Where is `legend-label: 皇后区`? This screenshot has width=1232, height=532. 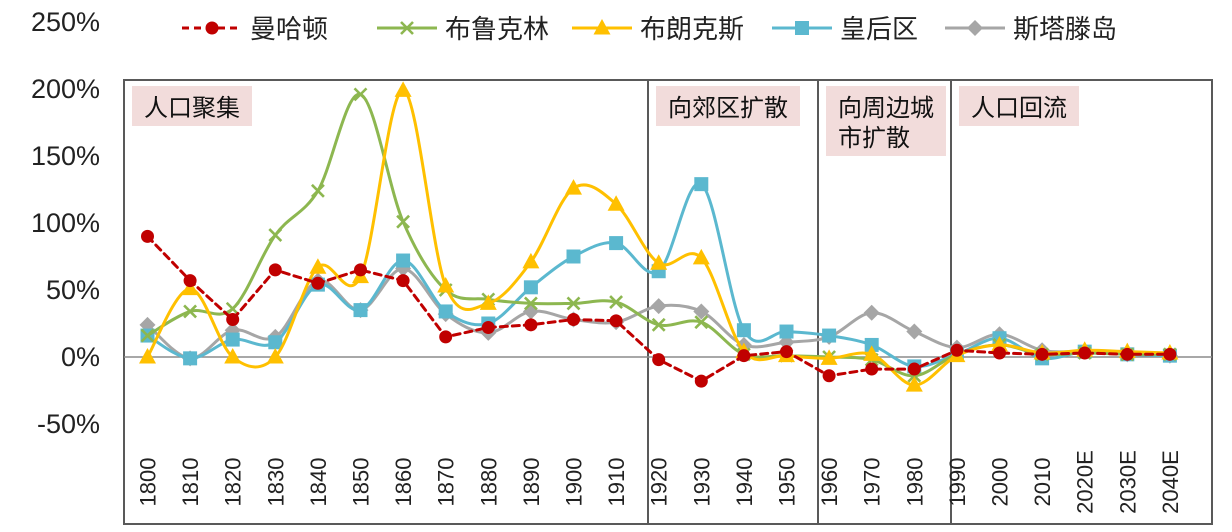 legend-label: 皇后区 is located at coordinates (879, 30).